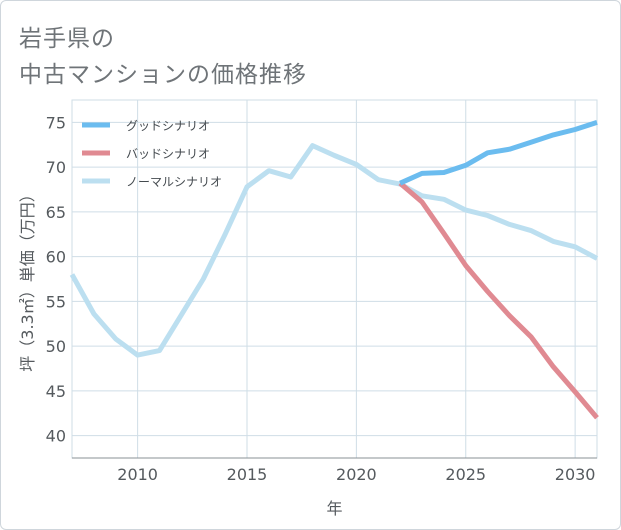 The image size is (621, 530). Describe the element at coordinates (498, 300) in the screenshot. I see `series-line-bad` at that location.